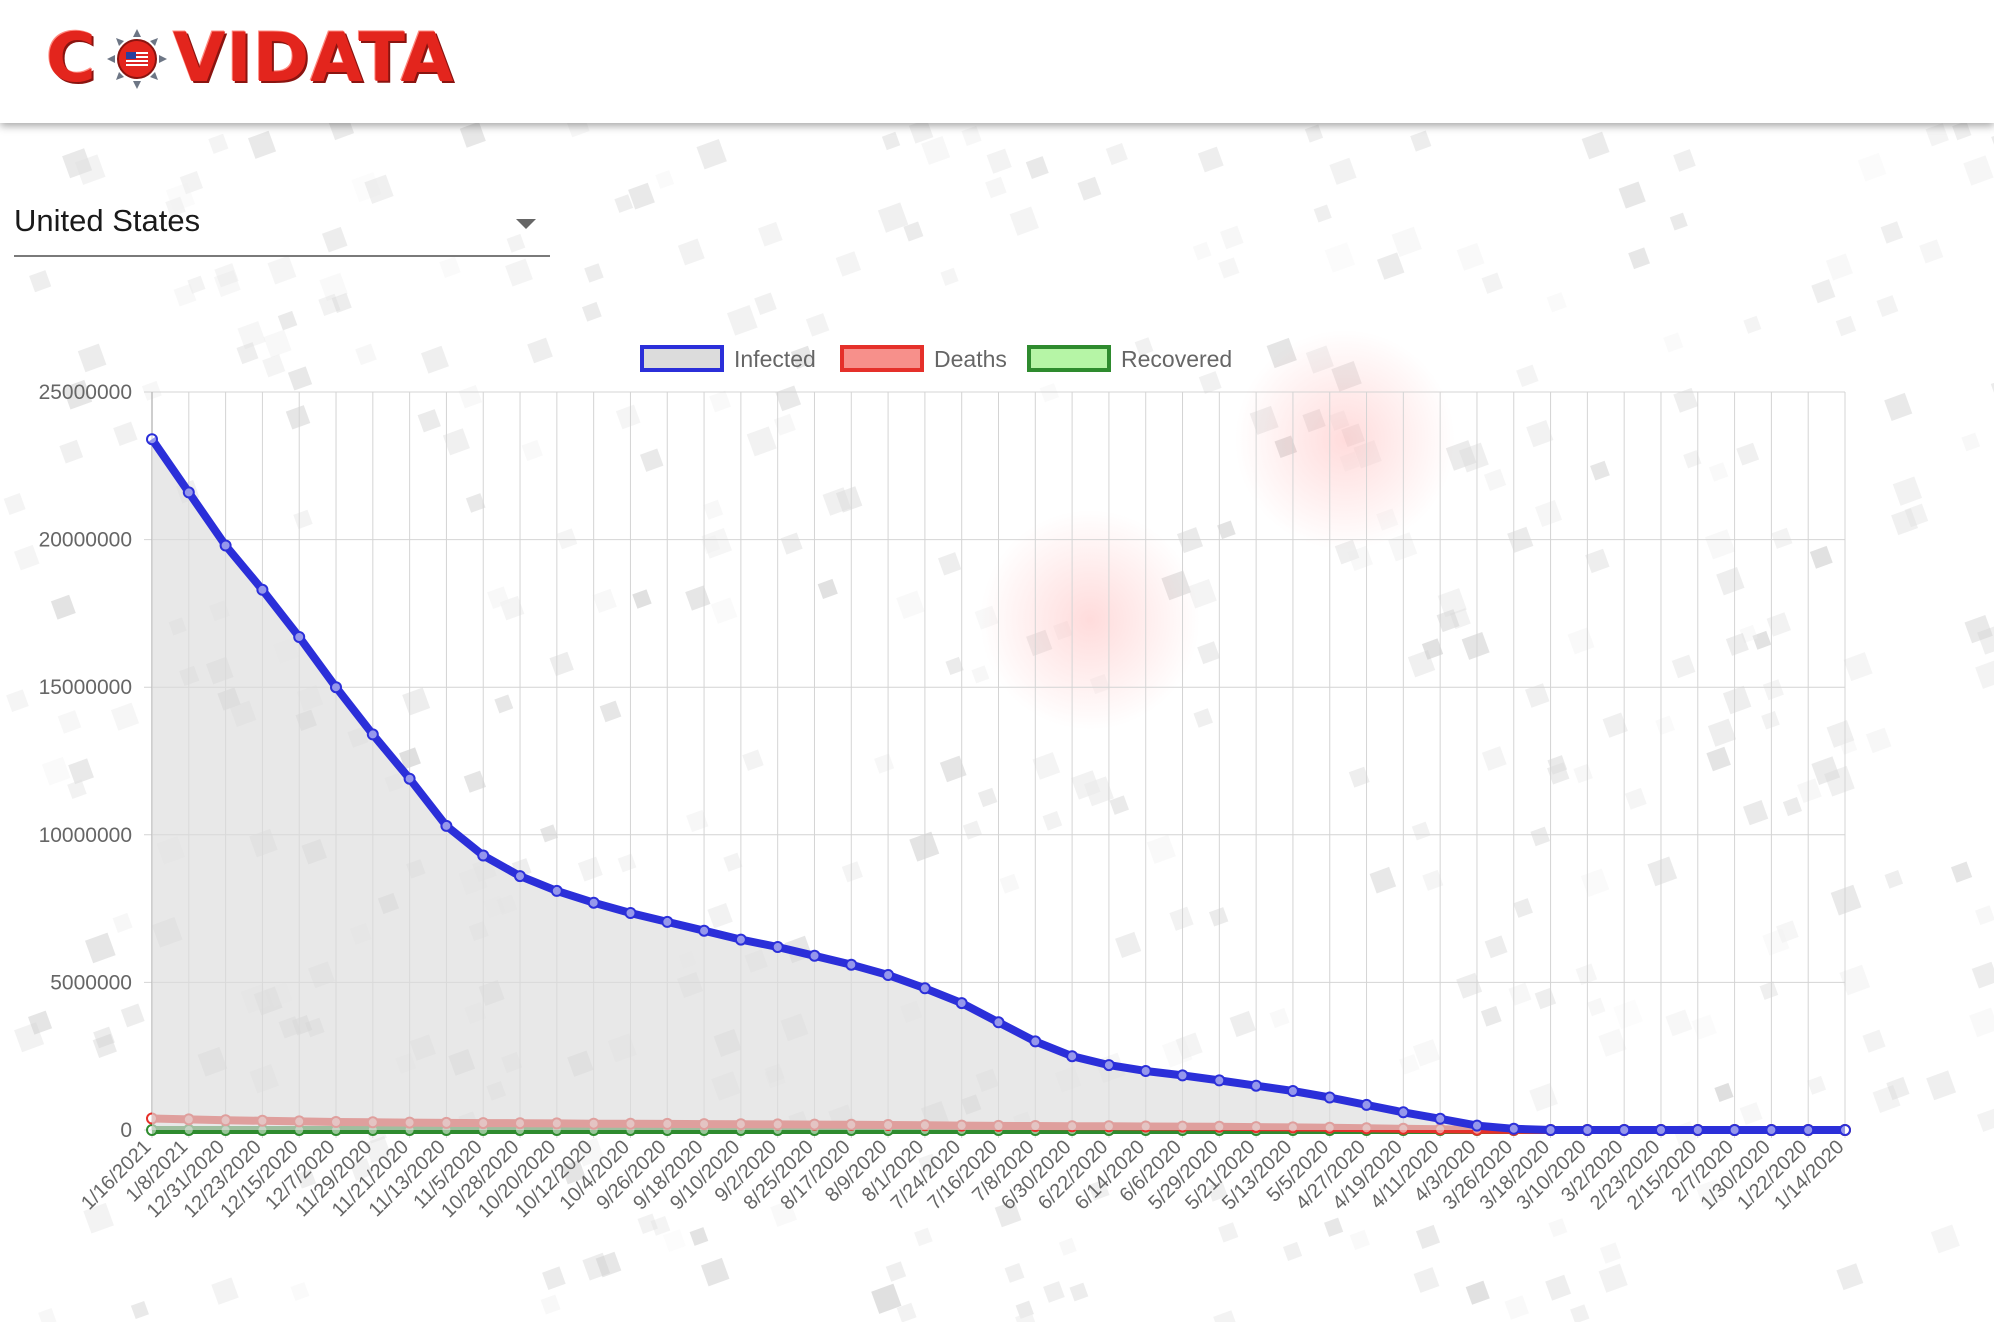 Image resolution: width=1994 pixels, height=1322 pixels. I want to click on legend-item-deaths: Deaths, so click(923, 358).